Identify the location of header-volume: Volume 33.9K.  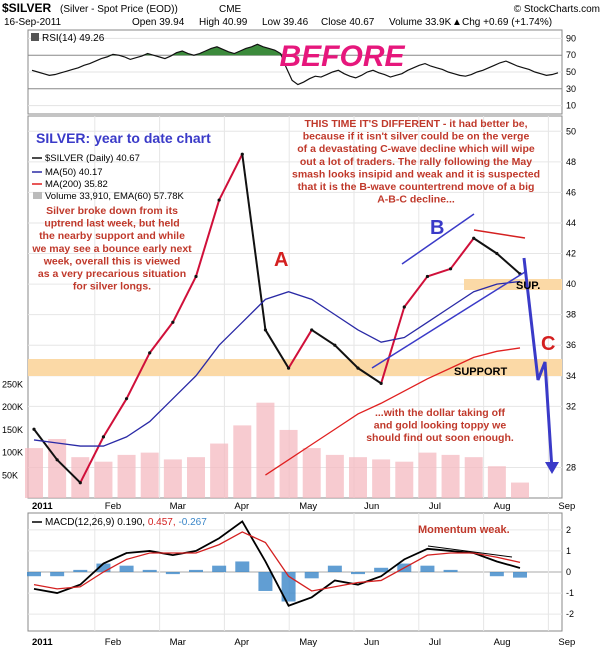
(420, 22).